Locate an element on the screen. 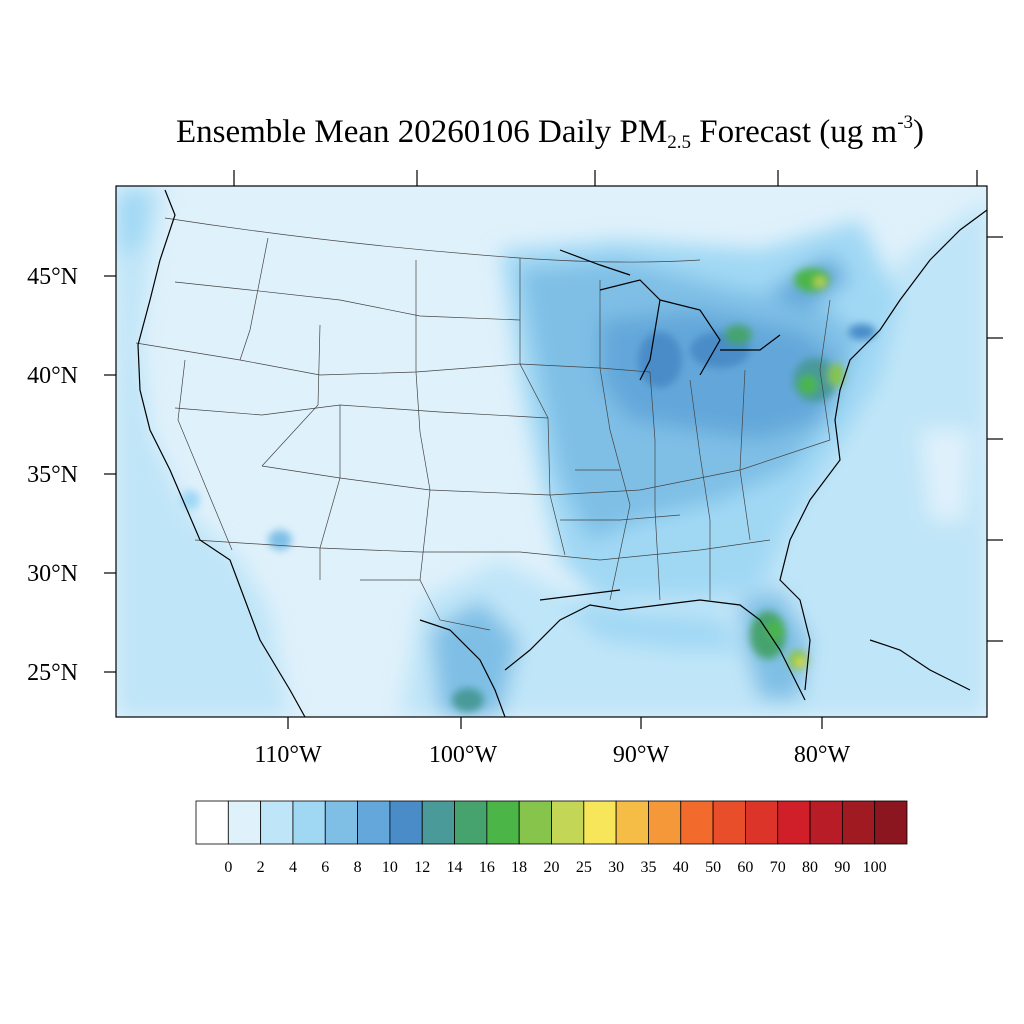 The image size is (1024, 1024). colorbar-label: 2 is located at coordinates (261, 867).